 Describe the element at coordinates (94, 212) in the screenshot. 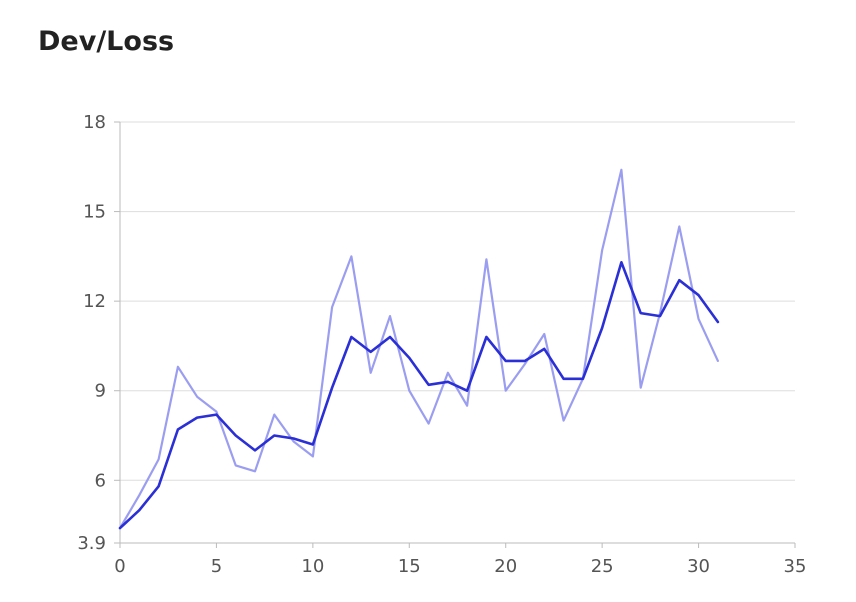

I see `y-tick-label: 15` at that location.